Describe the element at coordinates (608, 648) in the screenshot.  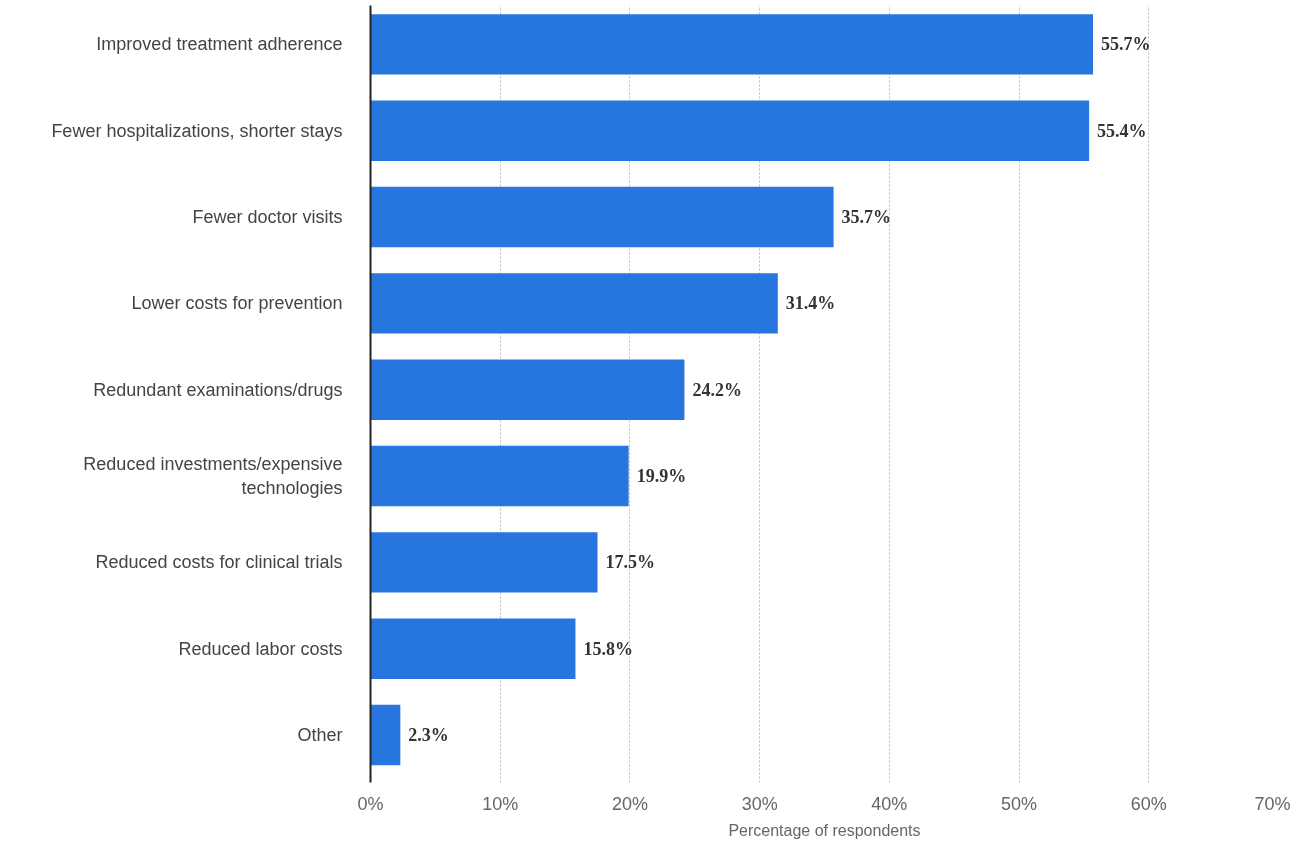
I see `data-label: 15.8%` at that location.